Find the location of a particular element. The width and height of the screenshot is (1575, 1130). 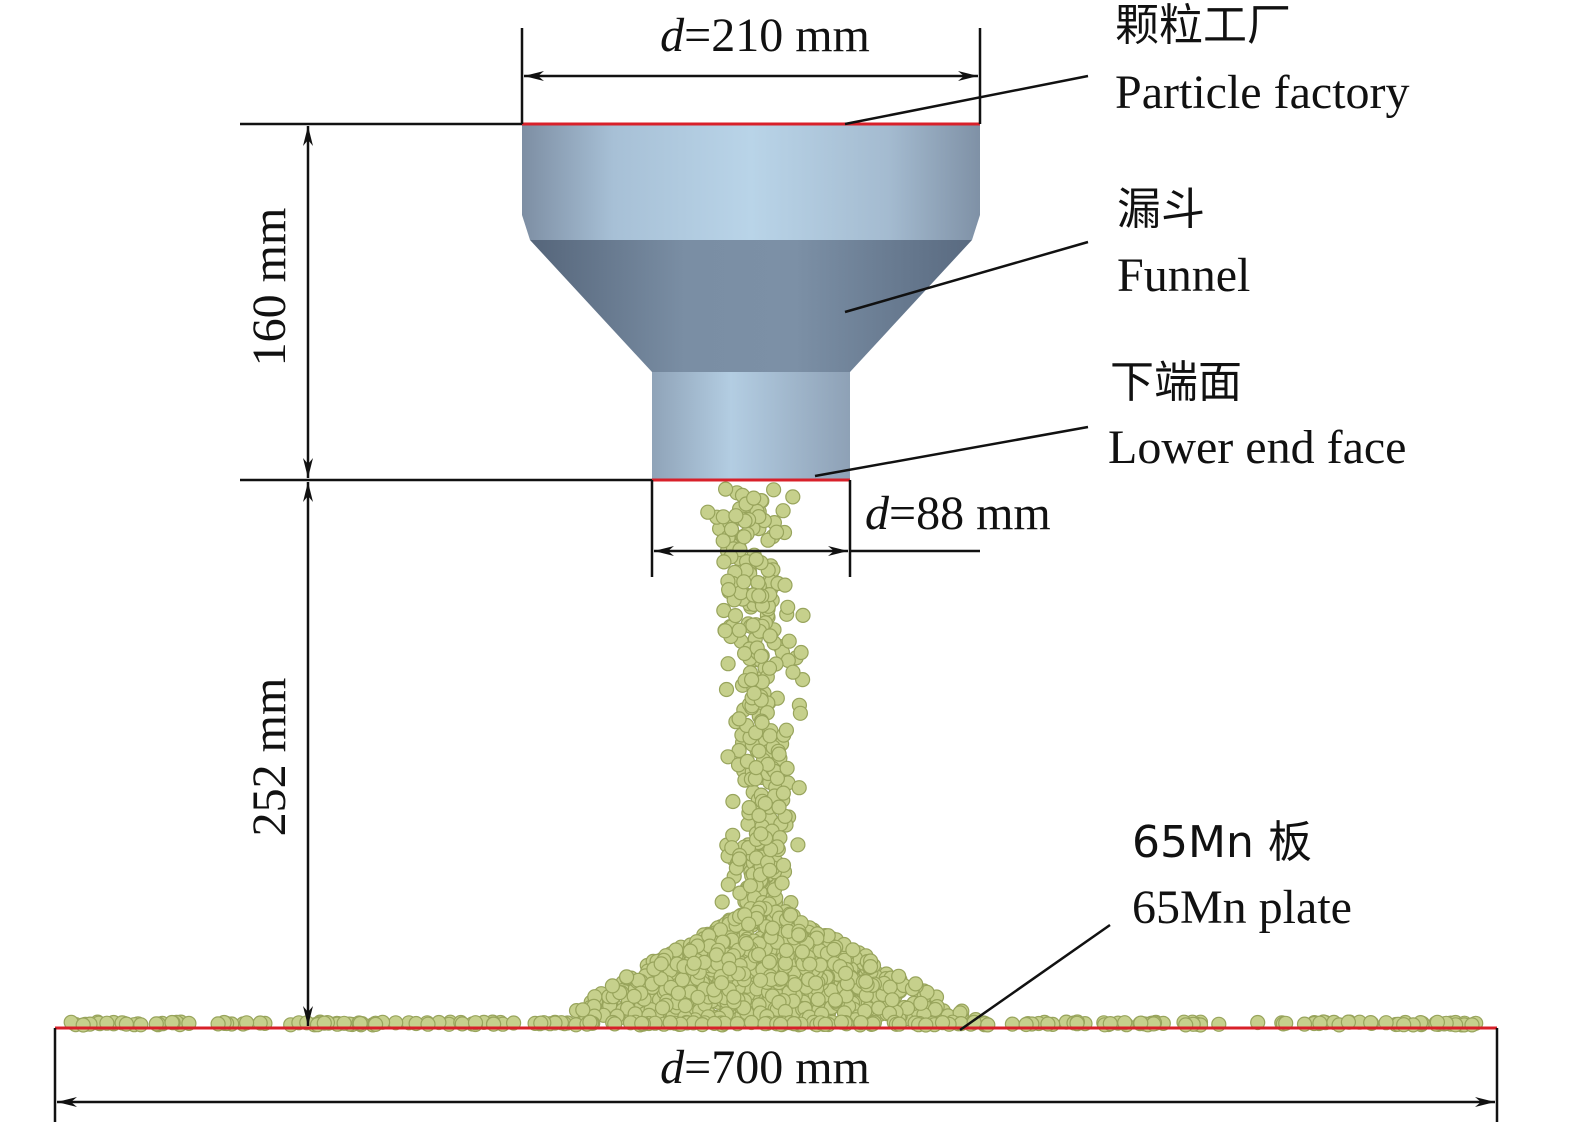

dim-value: =210 mm is located at coordinates (777, 35).